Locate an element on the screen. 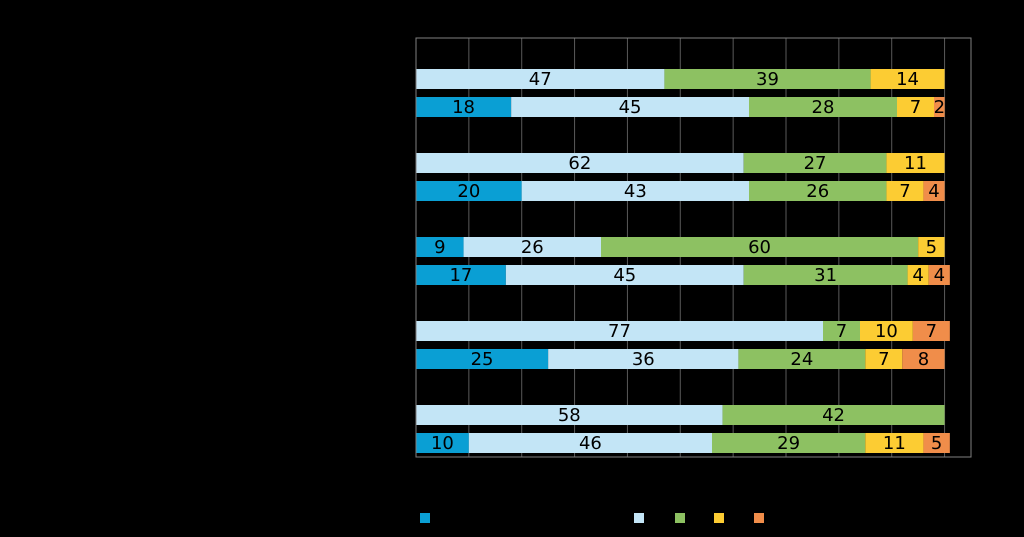 The width and height of the screenshot is (1024, 537). data-label-row-2-series-2: 45 is located at coordinates (630, 107).